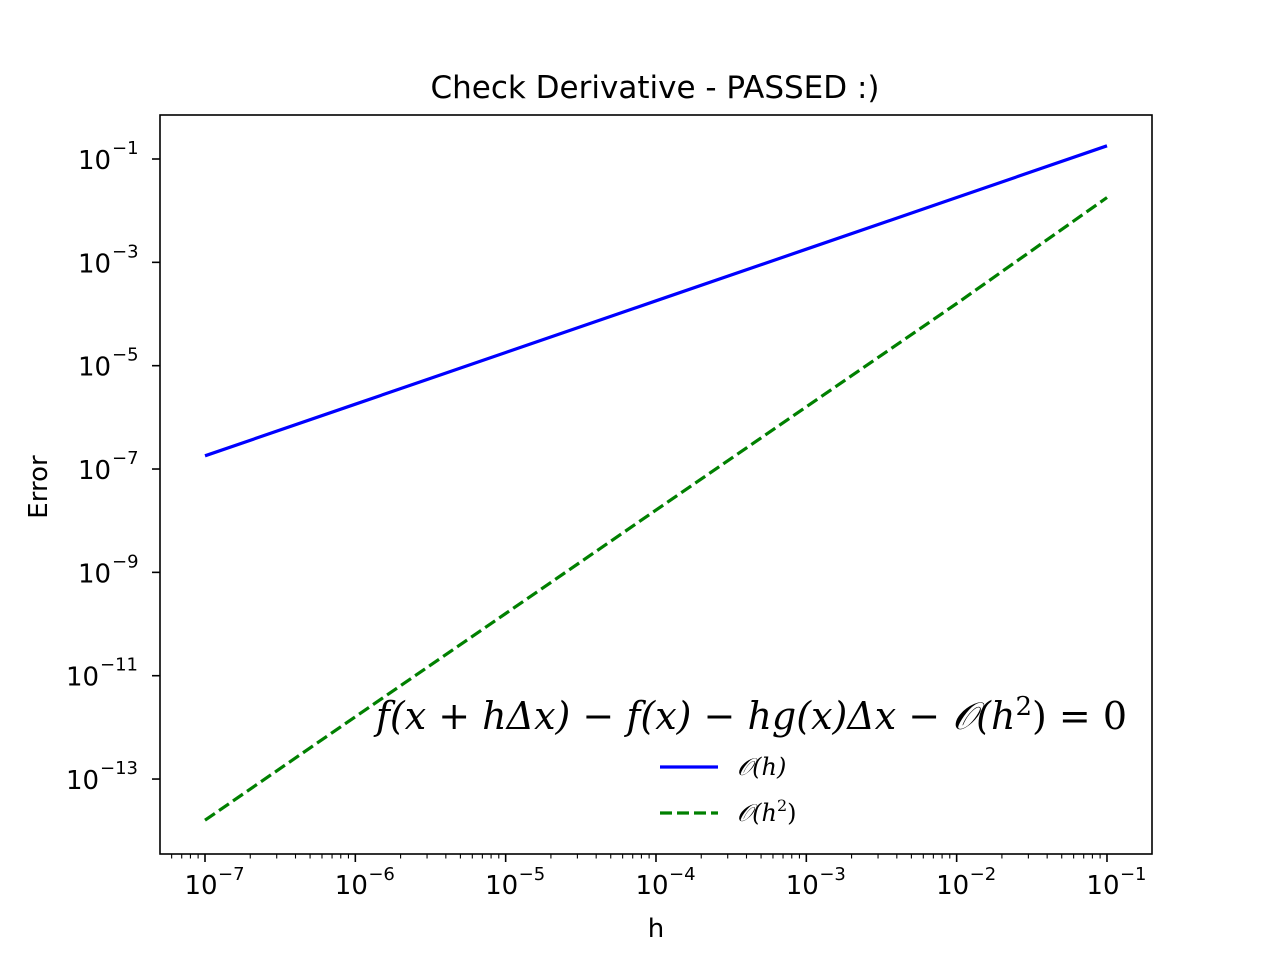 Image resolution: width=1280 pixels, height=960 pixels. I want to click on x-tick-exponent: −1, so click(1133, 874).